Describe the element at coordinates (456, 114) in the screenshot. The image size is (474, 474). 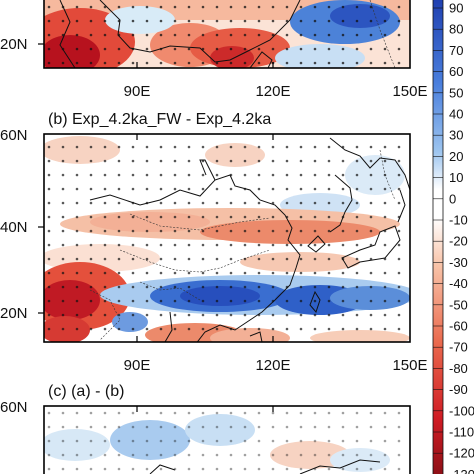
I see `colorbar-label: 40` at that location.